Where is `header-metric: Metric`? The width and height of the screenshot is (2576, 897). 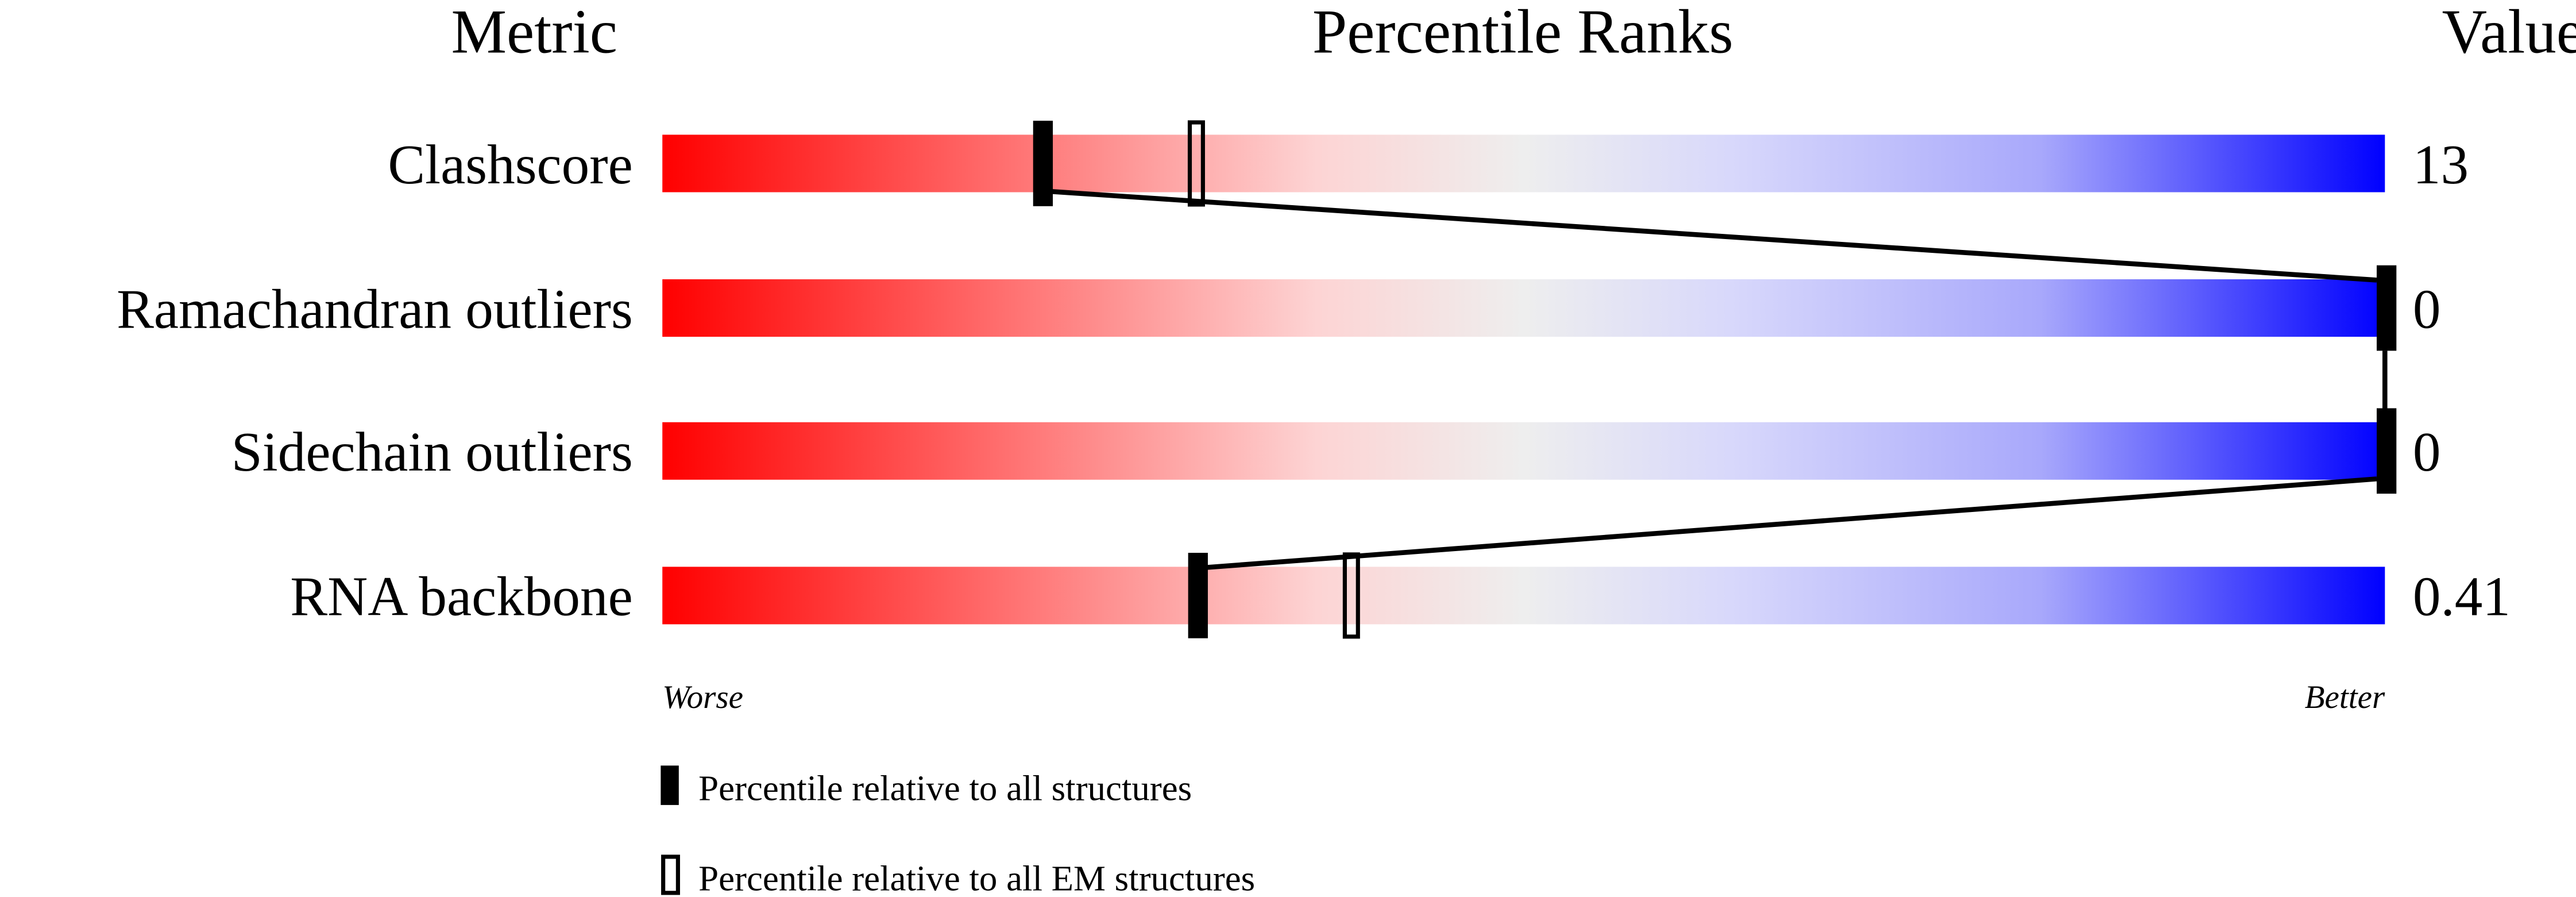
header-metric: Metric is located at coordinates (534, 33).